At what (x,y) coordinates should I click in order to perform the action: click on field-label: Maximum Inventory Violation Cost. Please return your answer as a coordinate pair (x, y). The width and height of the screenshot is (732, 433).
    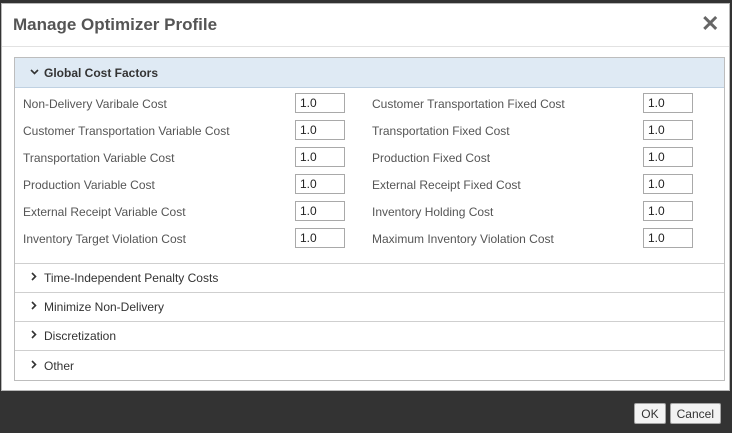
    Looking at the image, I should click on (463, 239).